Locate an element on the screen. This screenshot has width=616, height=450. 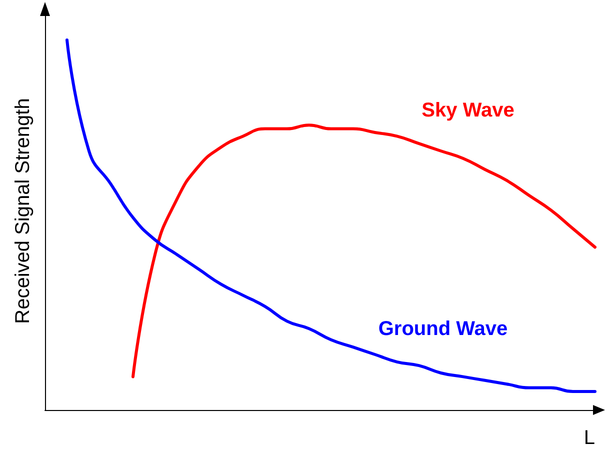
series-label: Ground Wave is located at coordinates (443, 329).